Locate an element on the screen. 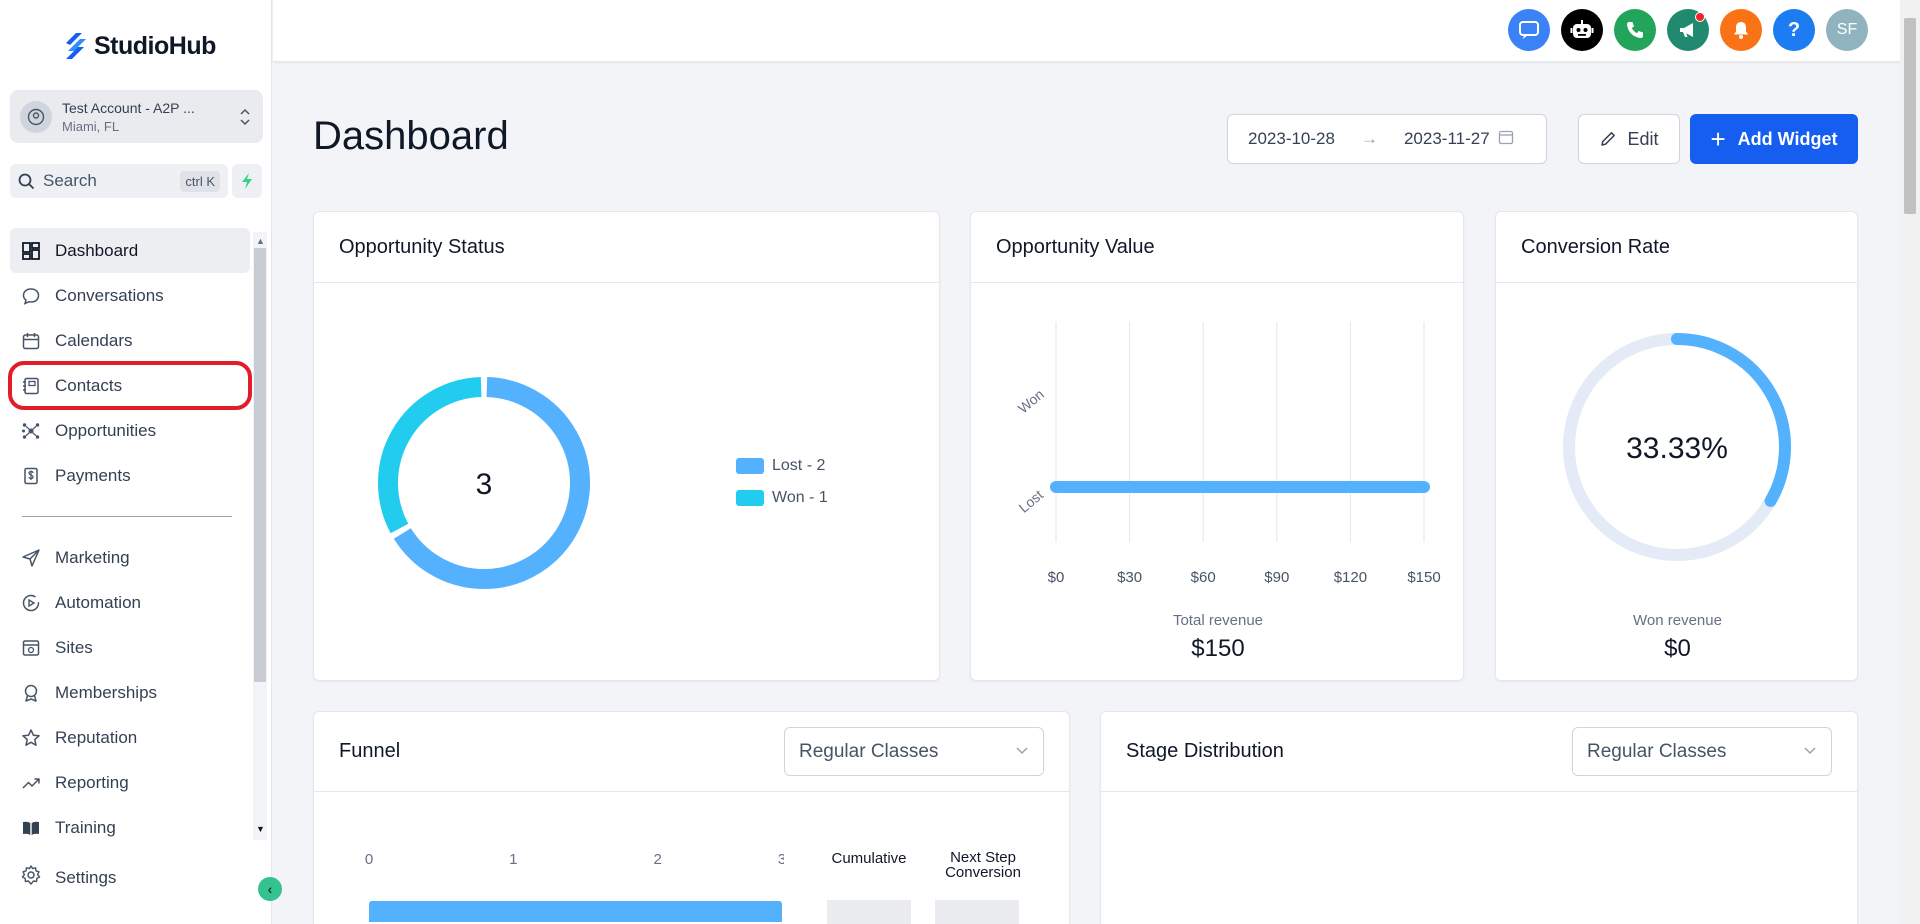 This screenshot has height=924, width=1920. star-icon is located at coordinates (31, 738).